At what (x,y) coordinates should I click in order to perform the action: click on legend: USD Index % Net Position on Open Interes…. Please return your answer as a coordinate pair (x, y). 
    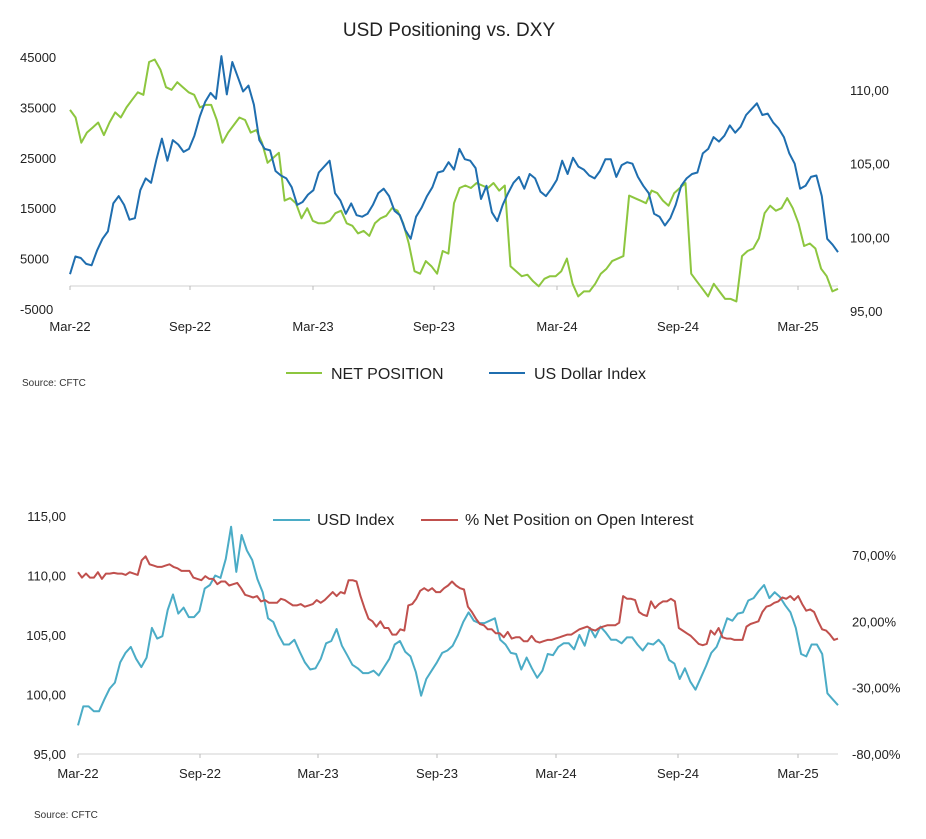
    Looking at the image, I should click on (483, 520).